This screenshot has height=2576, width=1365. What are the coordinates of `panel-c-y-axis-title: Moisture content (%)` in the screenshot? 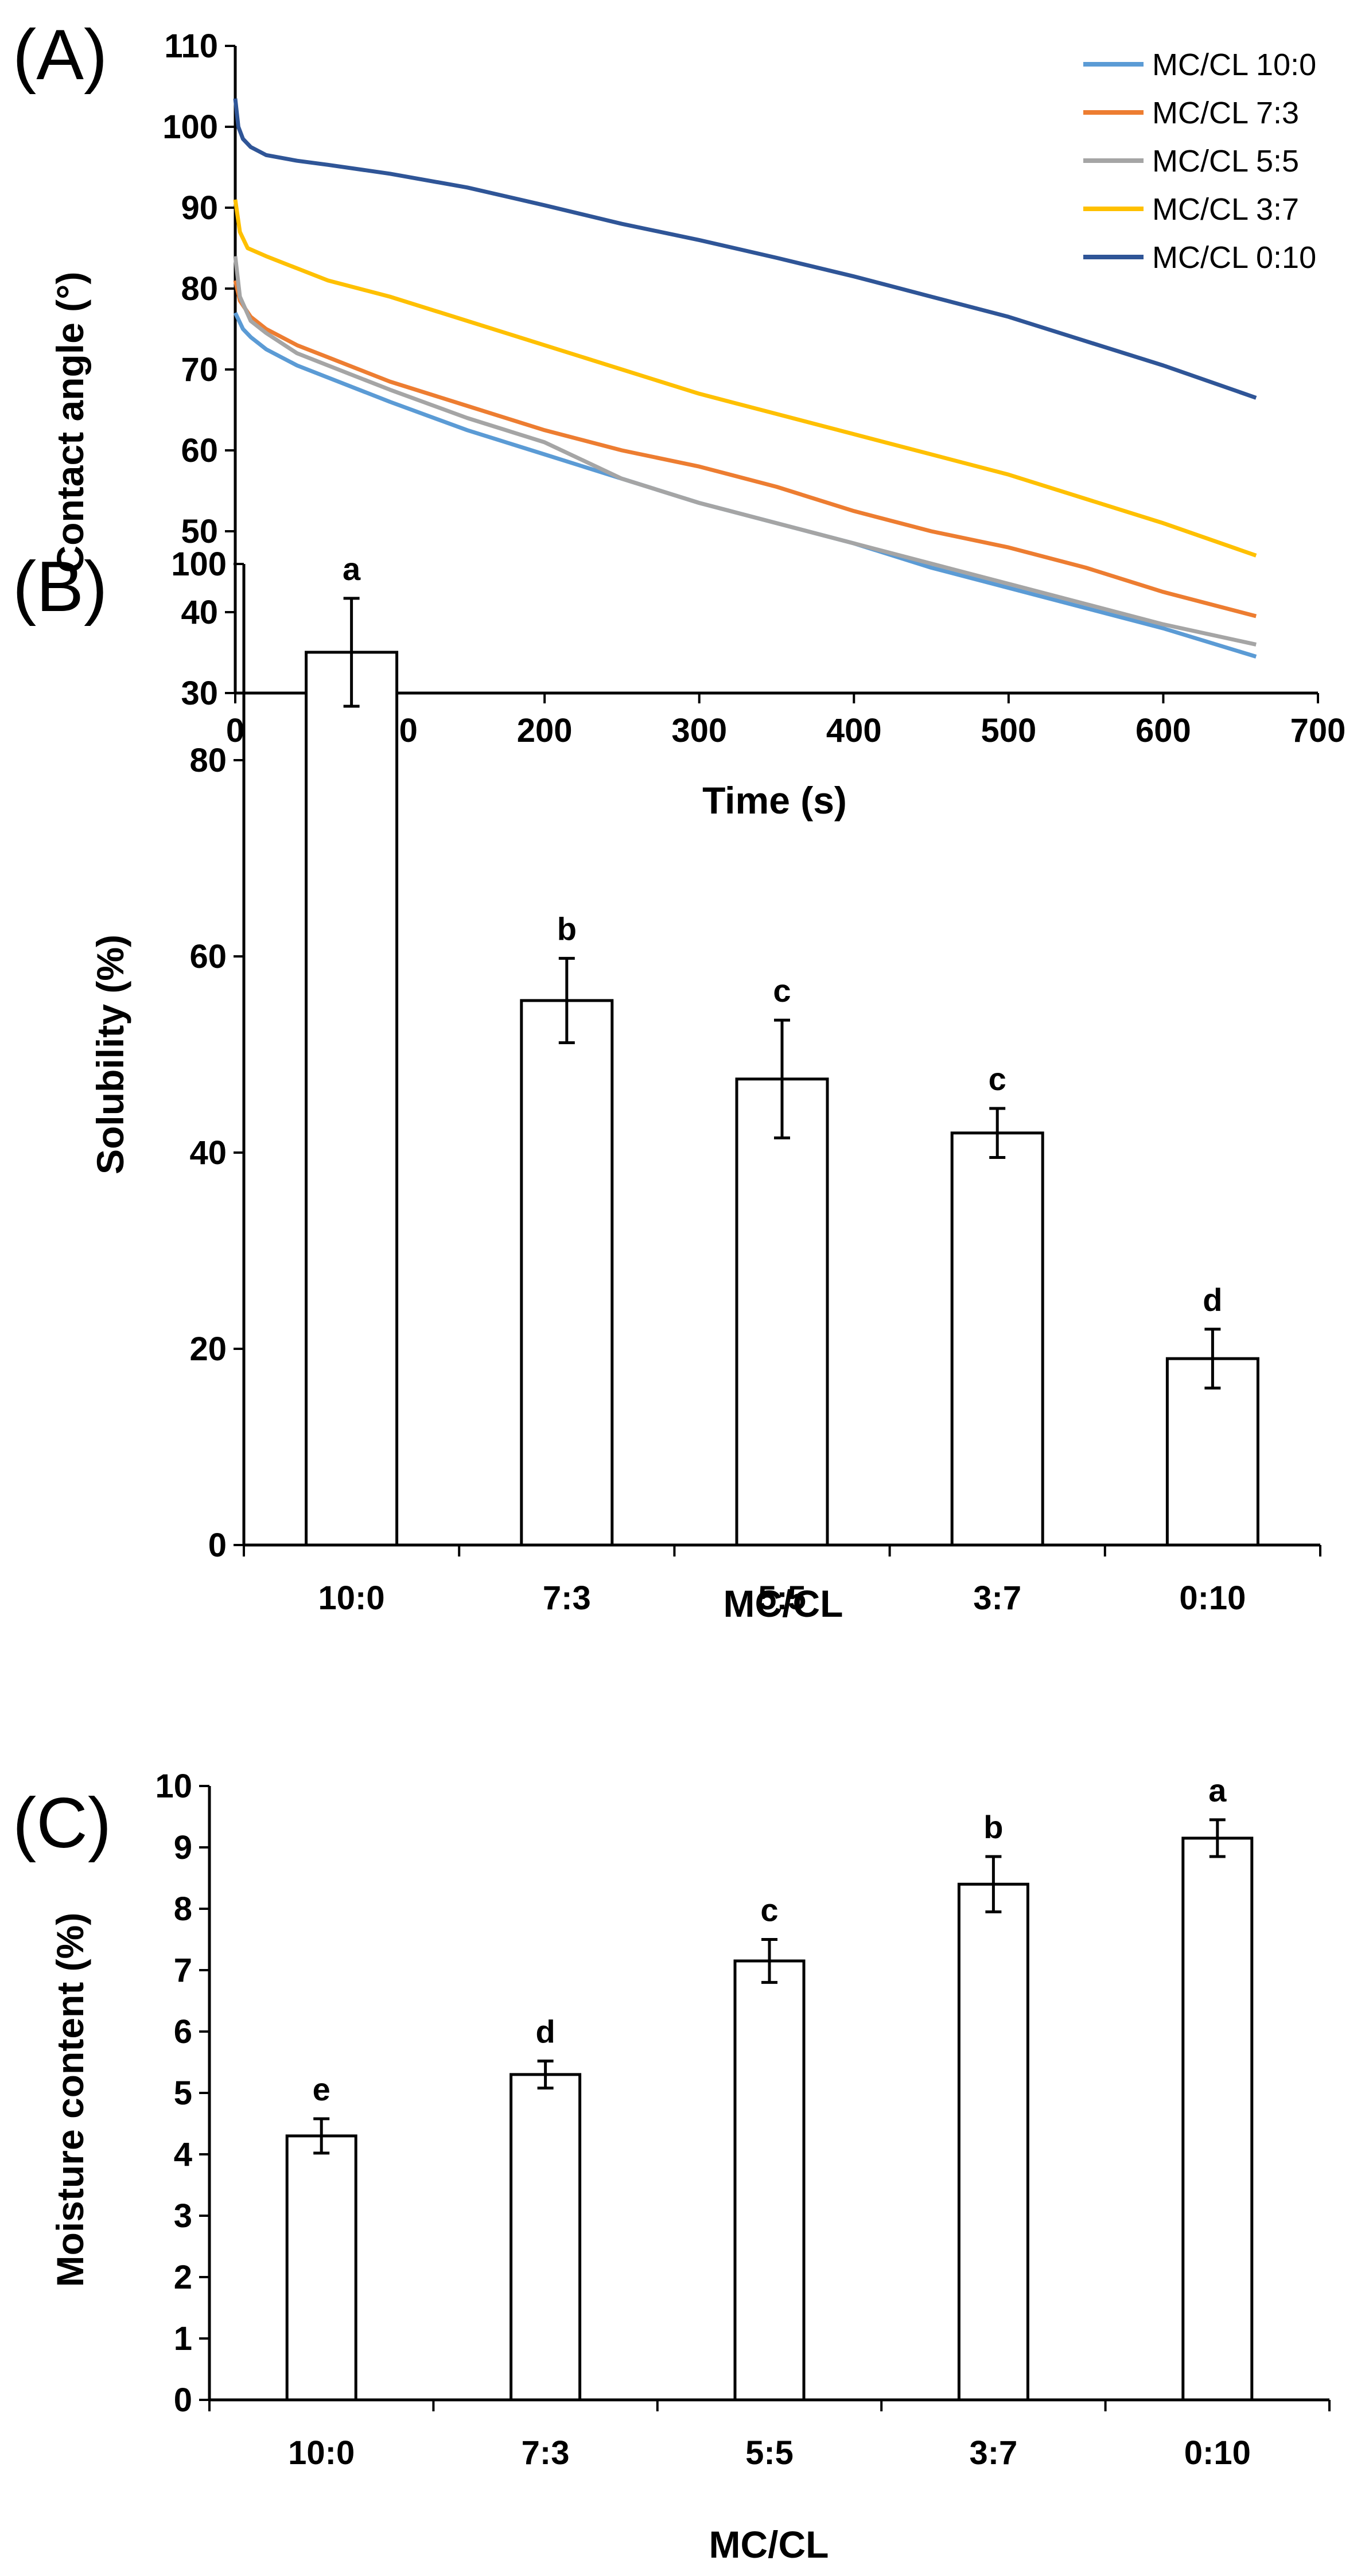 It's located at (70, 2100).